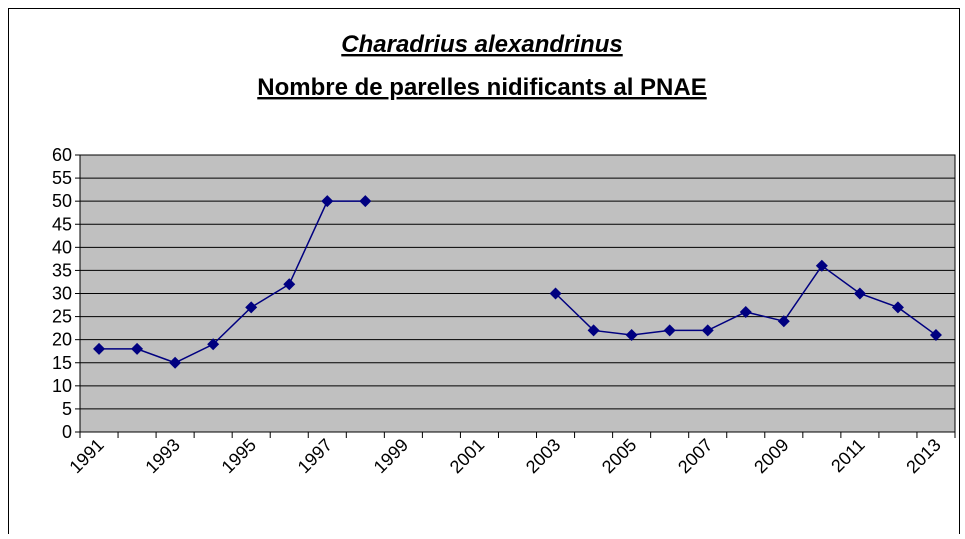 The height and width of the screenshot is (539, 965). What do you see at coordinates (62, 201) in the screenshot?
I see `y-tick-label: 50` at bounding box center [62, 201].